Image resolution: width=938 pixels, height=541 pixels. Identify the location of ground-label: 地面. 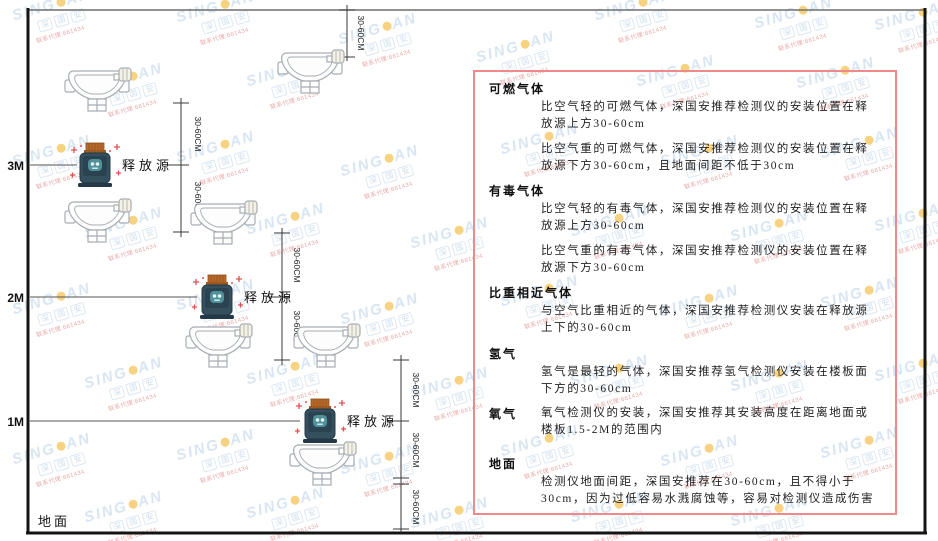
(54, 521).